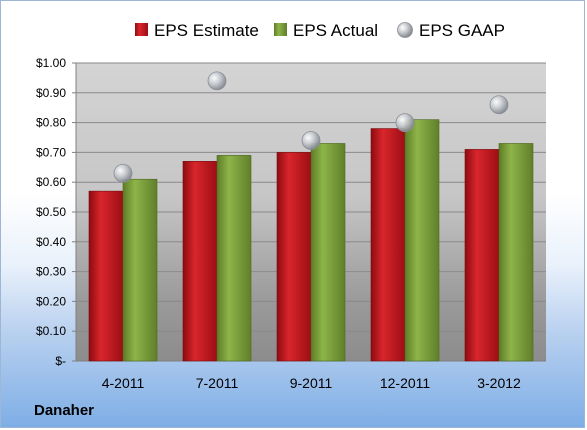  I want to click on x-category-label: 7-2011, so click(217, 383).